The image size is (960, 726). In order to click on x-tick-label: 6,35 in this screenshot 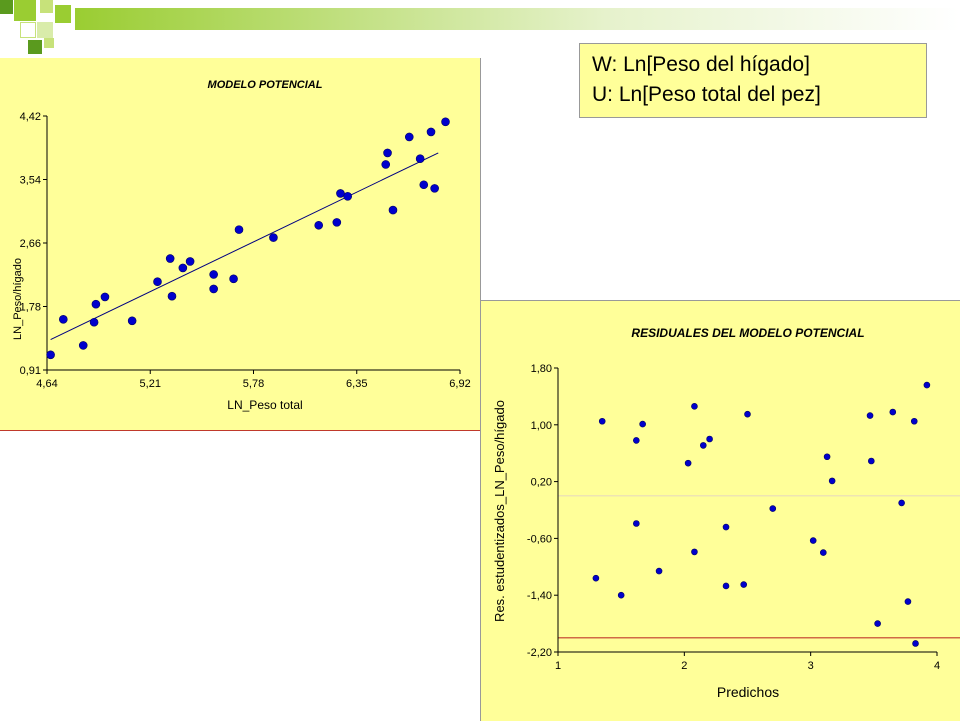, I will do `click(356, 384)`.